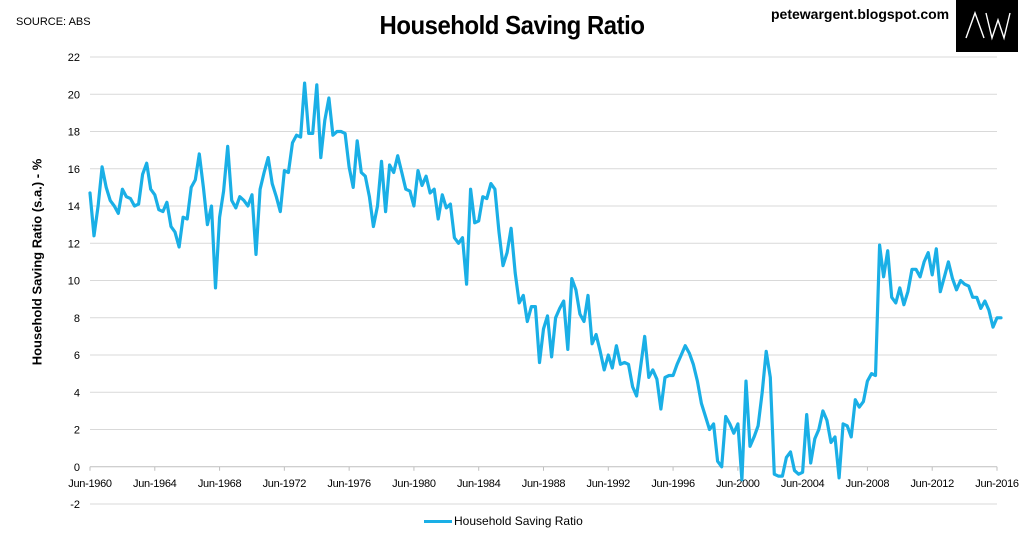 This screenshot has height=544, width=1024. Describe the element at coordinates (74, 244) in the screenshot. I see `y-tick-label: 12` at that location.